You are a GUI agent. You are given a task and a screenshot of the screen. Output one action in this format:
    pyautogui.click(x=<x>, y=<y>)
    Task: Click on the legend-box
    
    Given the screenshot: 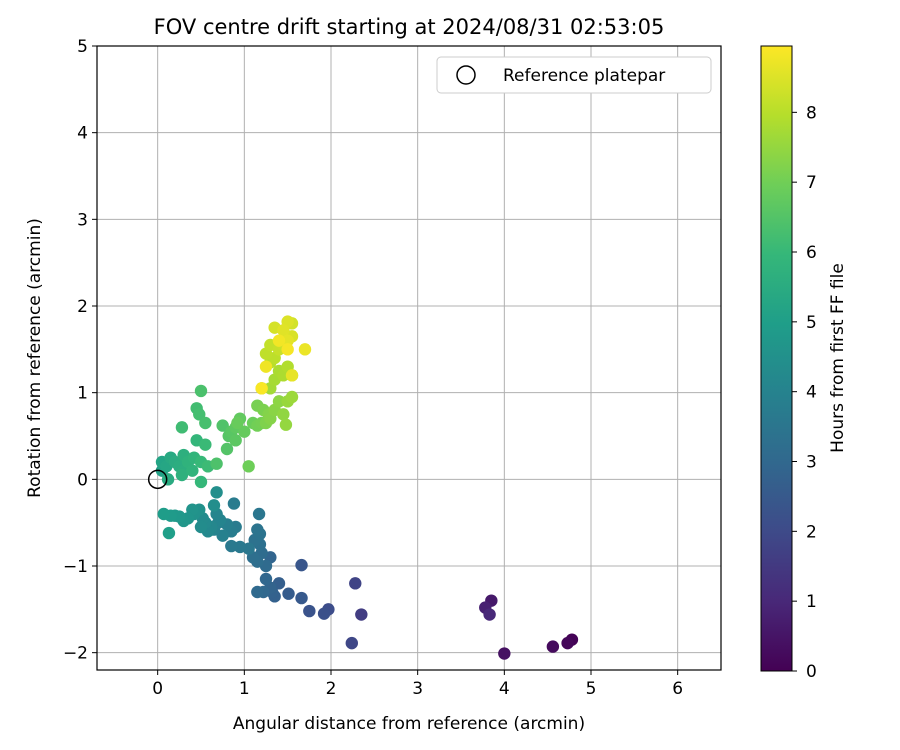 What is the action you would take?
    pyautogui.click(x=574, y=75)
    